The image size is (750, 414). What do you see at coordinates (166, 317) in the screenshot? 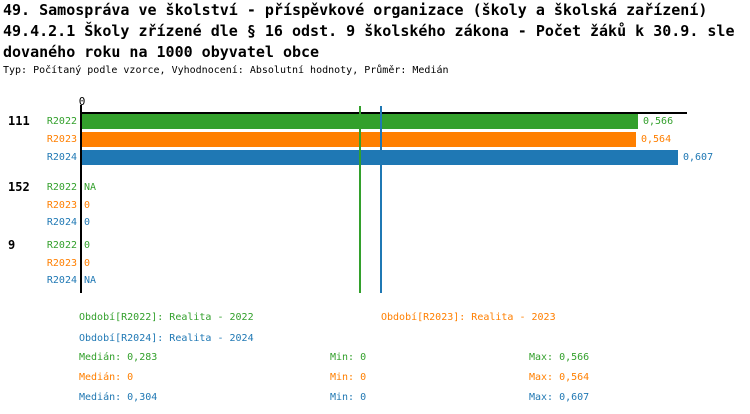
I see `legend-period-R2022: Období[R2022]: Realita - 2022` at bounding box center [166, 317].